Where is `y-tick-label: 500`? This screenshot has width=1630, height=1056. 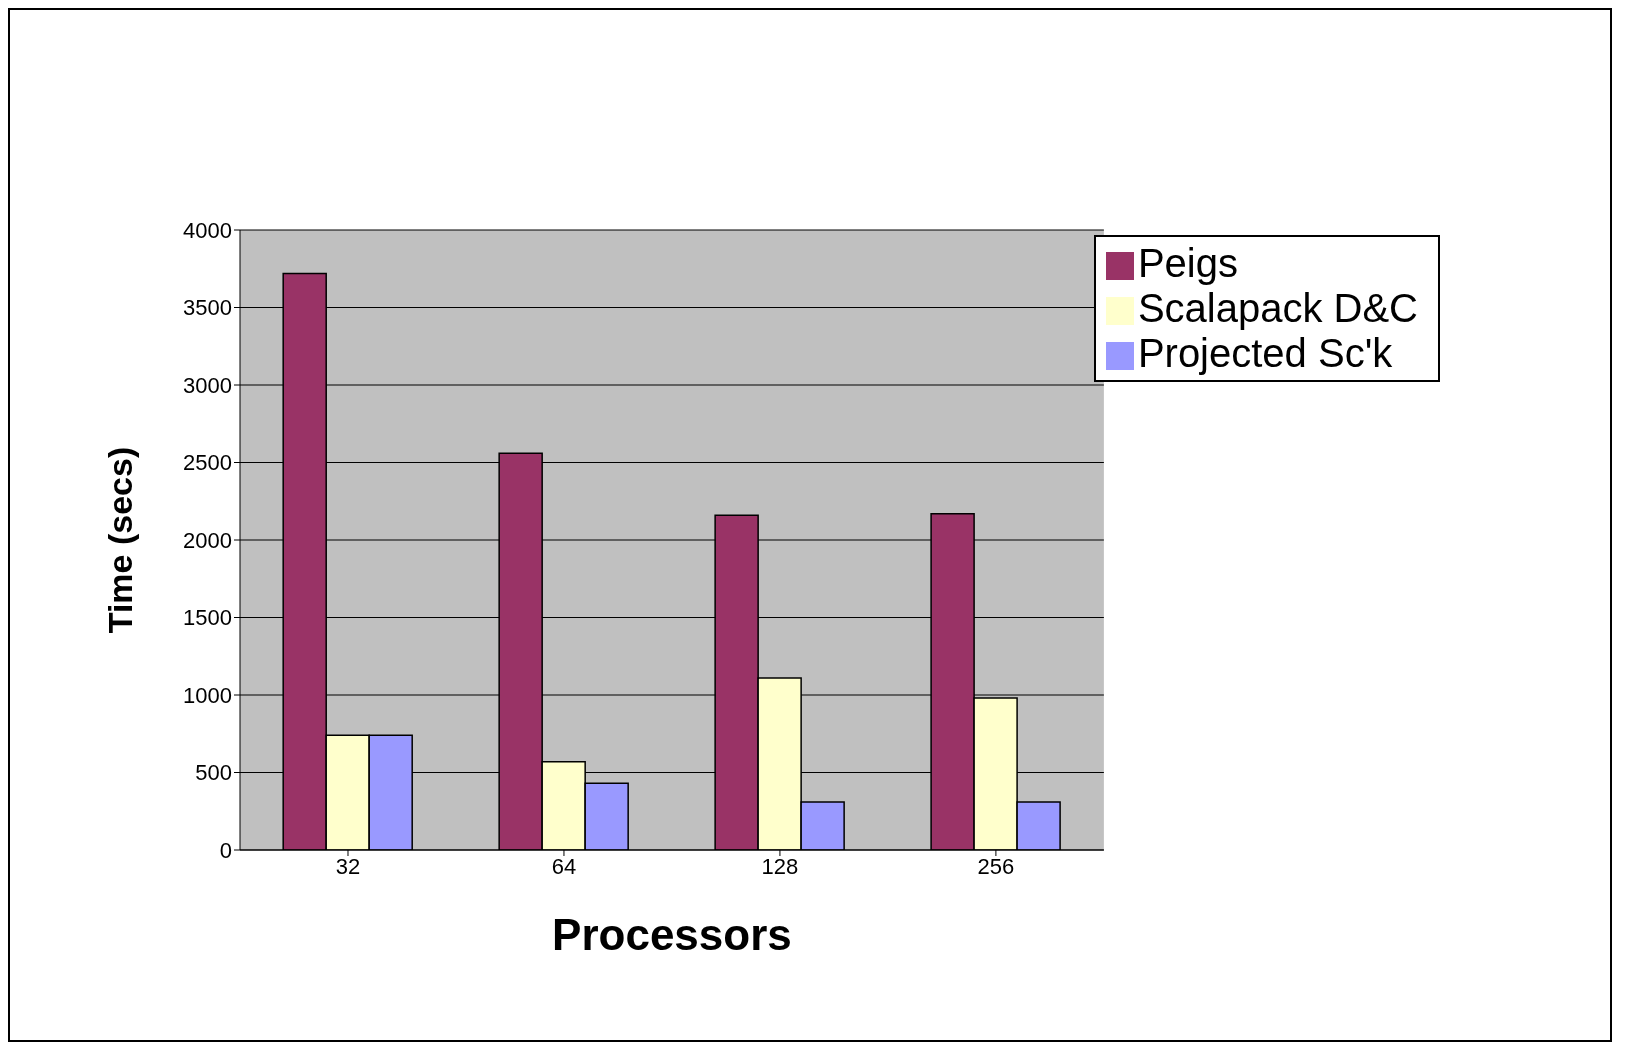 y-tick-label: 500 is located at coordinates (213, 773).